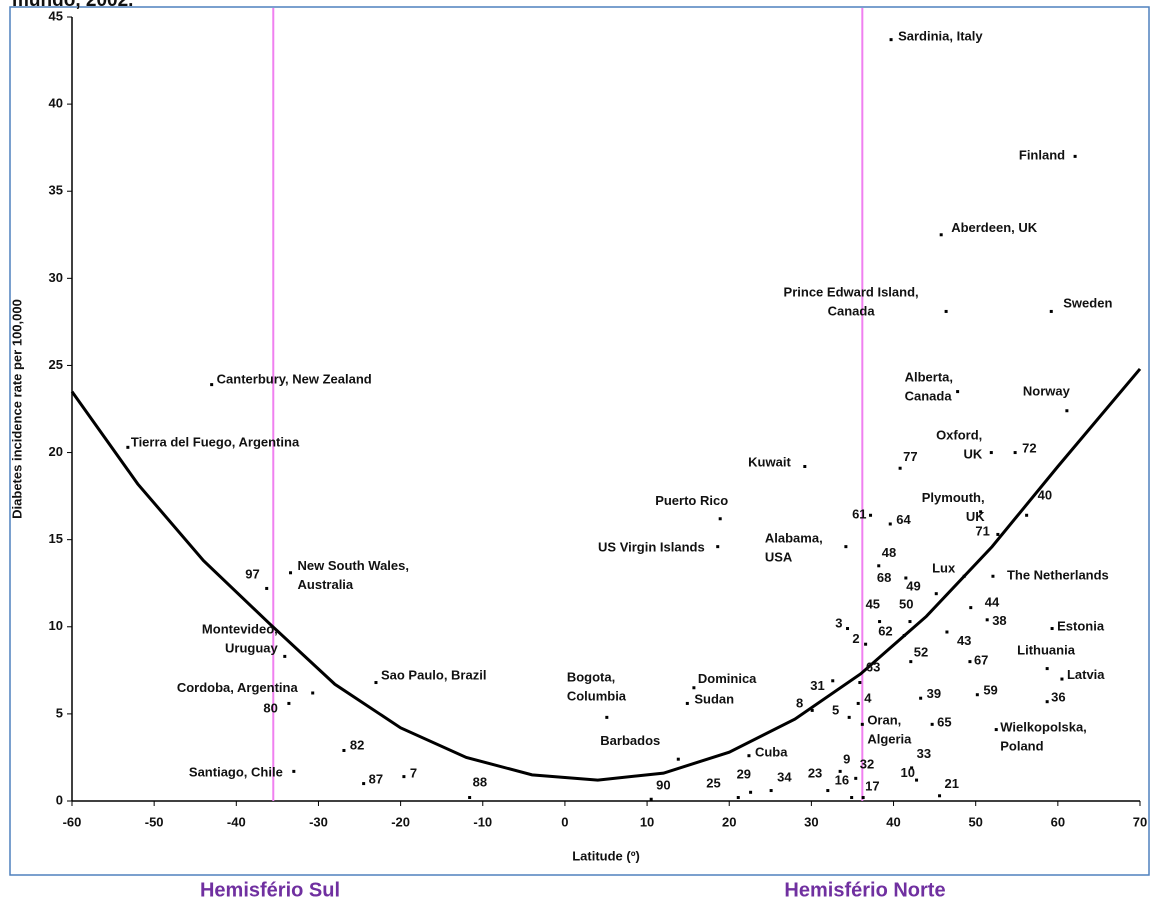 This screenshot has width=1152, height=905. What do you see at coordinates (835, 710) in the screenshot?
I see `point-label: 5` at bounding box center [835, 710].